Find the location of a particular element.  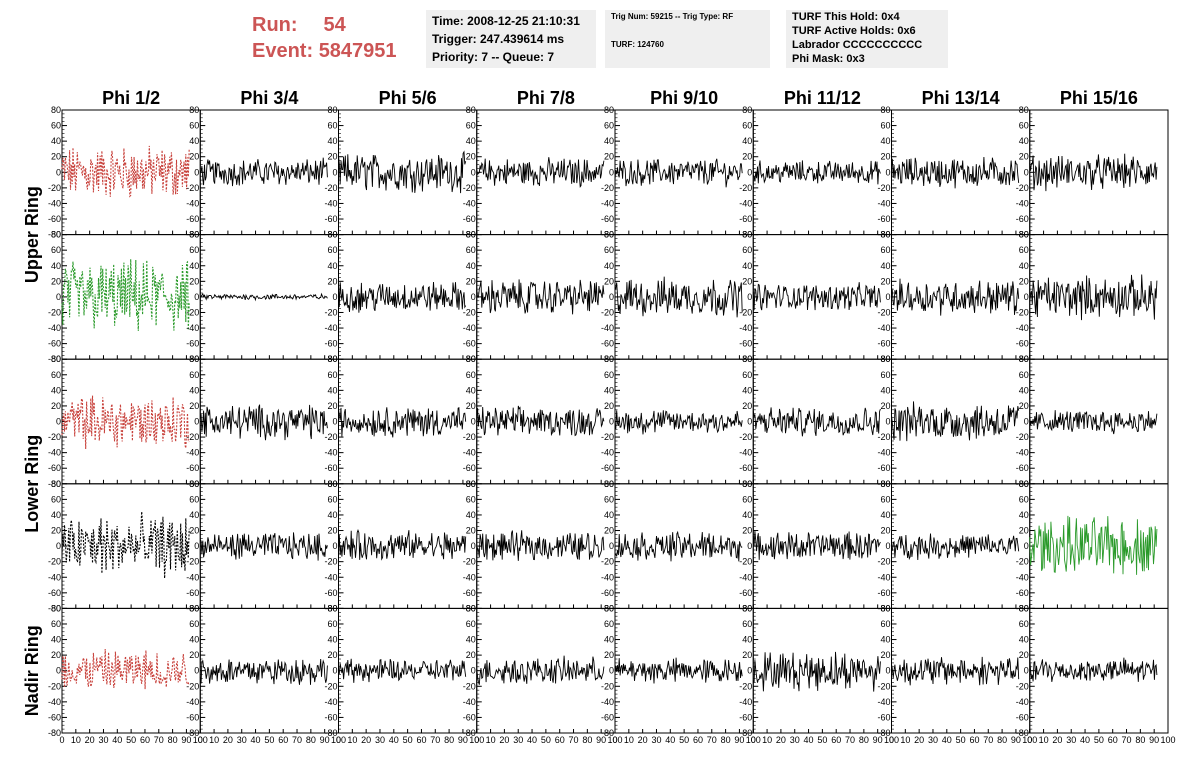

phi-mask-text: Phi Mask: 0x3 is located at coordinates (828, 59).